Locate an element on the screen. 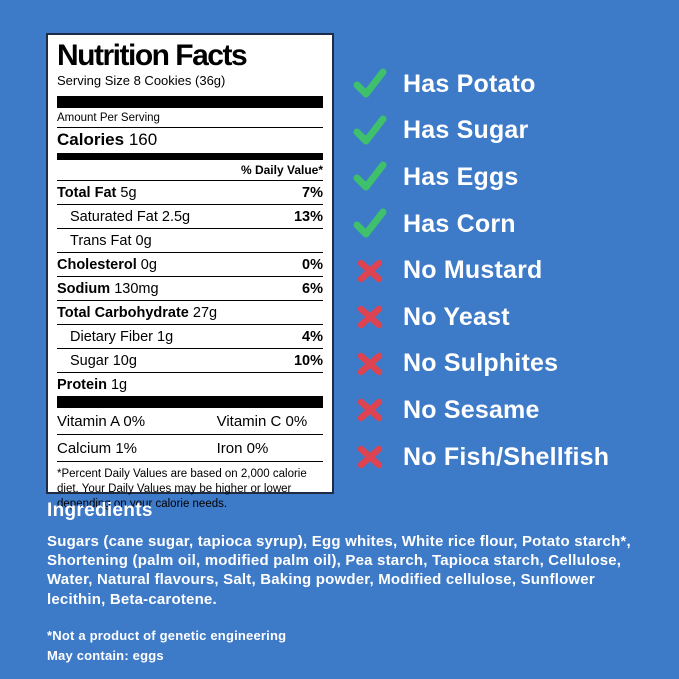  attribute-row: Has Potato is located at coordinates (512, 84).